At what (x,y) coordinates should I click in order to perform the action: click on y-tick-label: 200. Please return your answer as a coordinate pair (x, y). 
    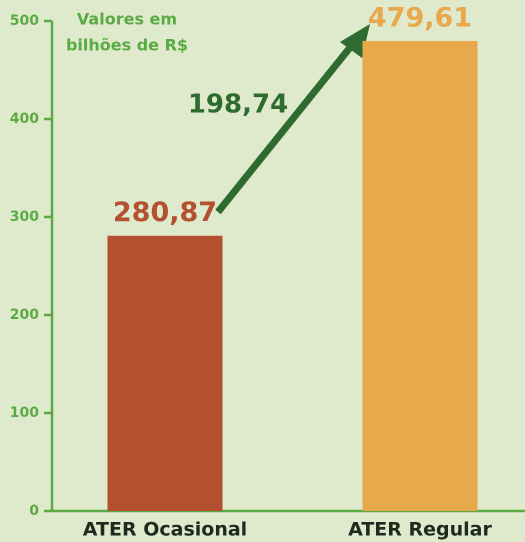
    Looking at the image, I should click on (24, 315).